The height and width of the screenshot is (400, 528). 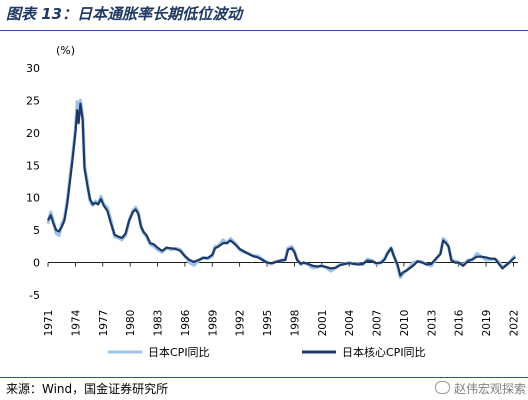 I want to click on y-tick-label: 10, so click(x=33, y=198).